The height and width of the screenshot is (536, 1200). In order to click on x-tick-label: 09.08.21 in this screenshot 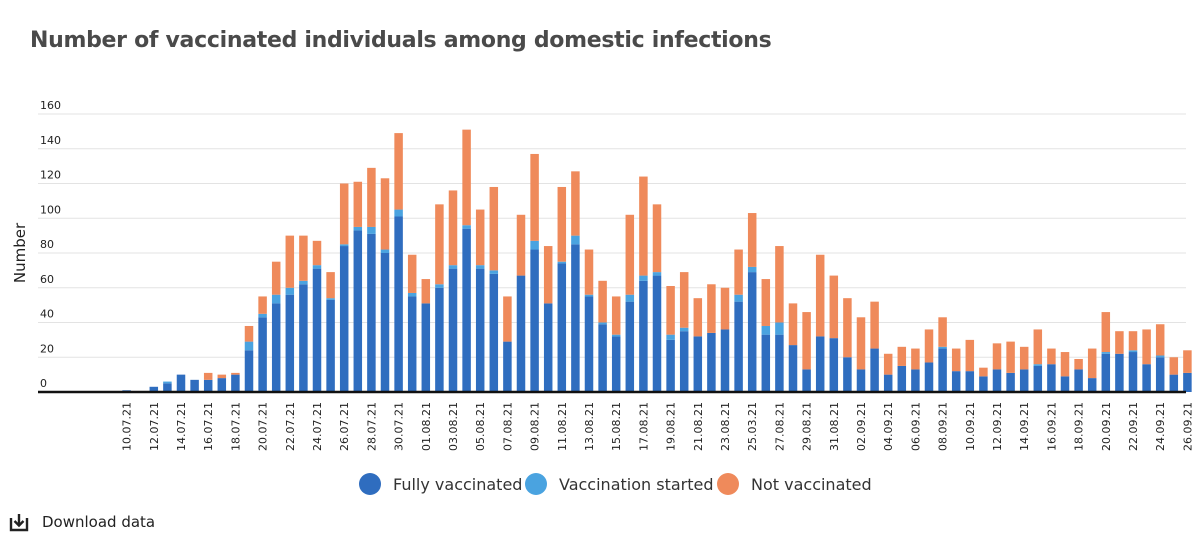, I will do `click(535, 426)`.